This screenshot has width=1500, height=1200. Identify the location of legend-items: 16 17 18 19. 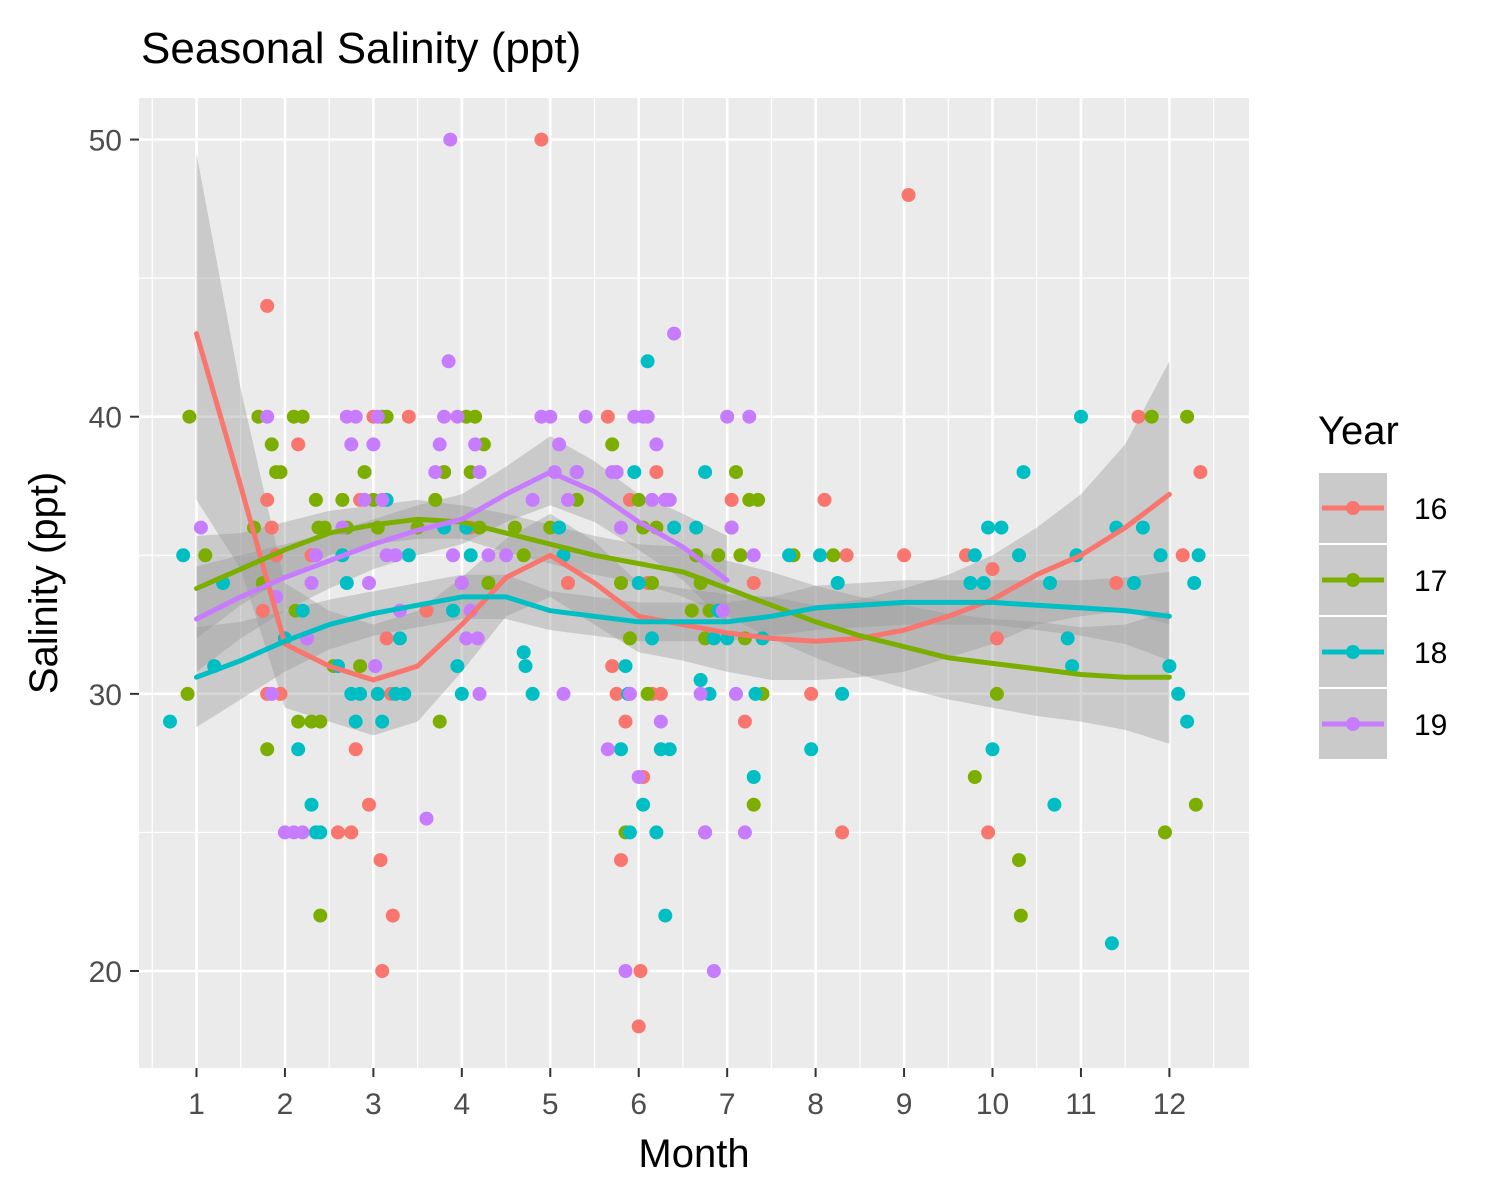
(1382, 616).